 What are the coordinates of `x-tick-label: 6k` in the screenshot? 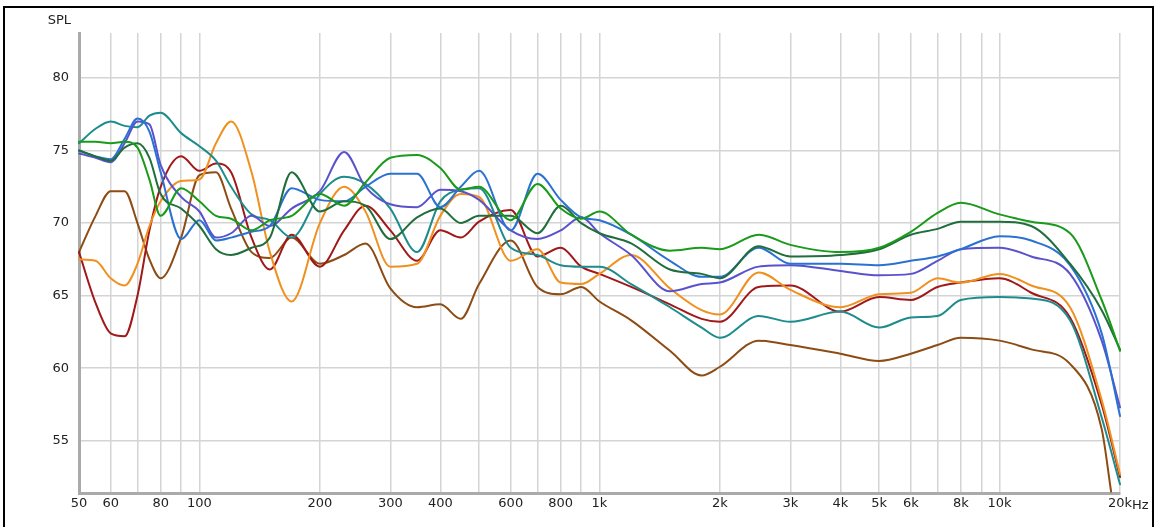 It's located at (911, 503).